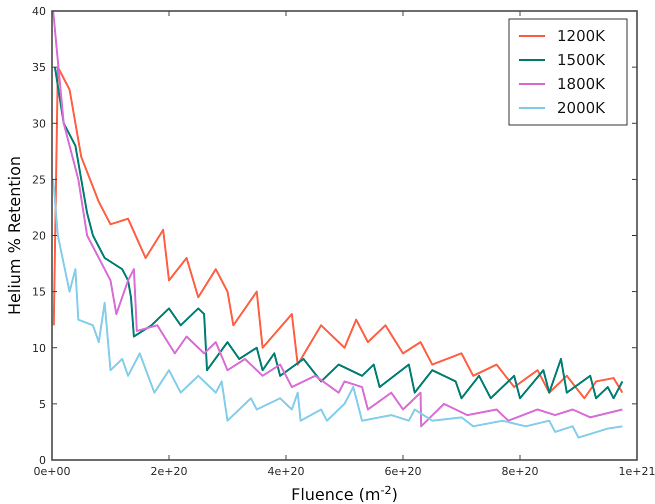 This screenshot has height=504, width=655. Describe the element at coordinates (39, 123) in the screenshot. I see `y-tick-label: 30` at that location.